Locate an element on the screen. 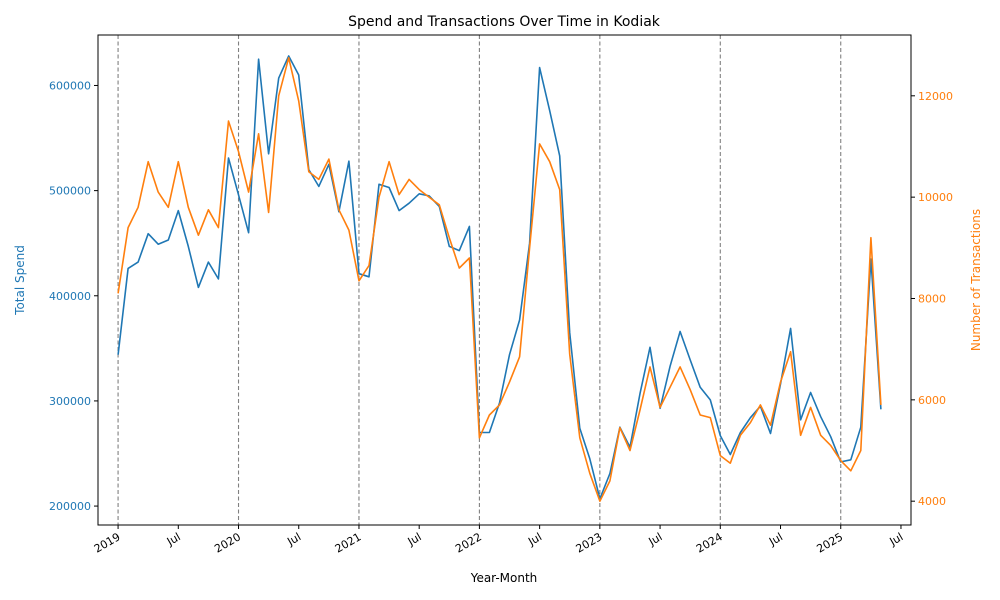 The height and width of the screenshot is (600, 1000). right-y-tick-label: 12000 is located at coordinates (935, 96).